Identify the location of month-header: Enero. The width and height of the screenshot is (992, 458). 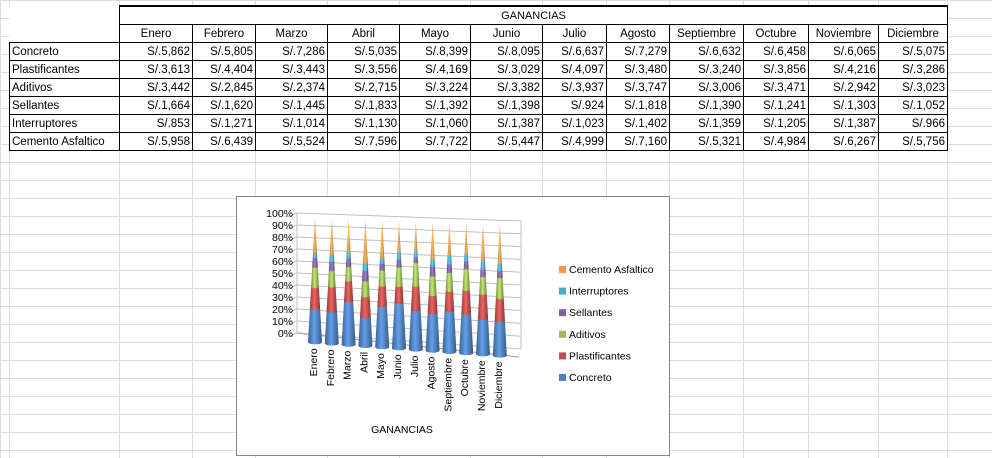
(156, 33).